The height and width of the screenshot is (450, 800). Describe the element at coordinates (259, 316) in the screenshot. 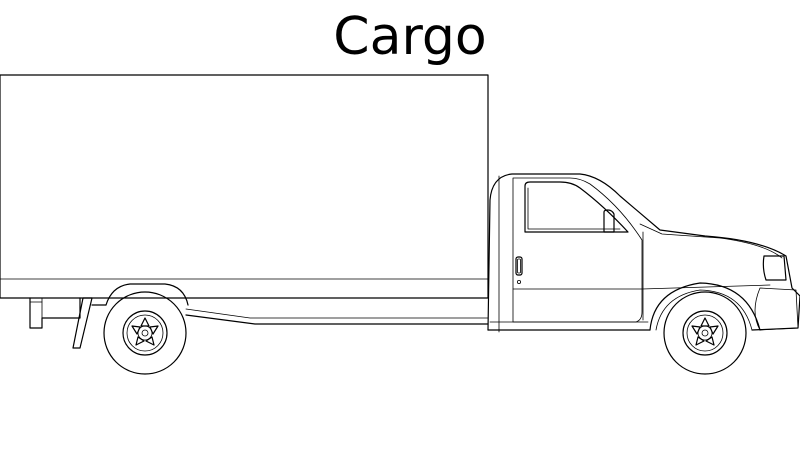

I see `chassis-frame` at that location.